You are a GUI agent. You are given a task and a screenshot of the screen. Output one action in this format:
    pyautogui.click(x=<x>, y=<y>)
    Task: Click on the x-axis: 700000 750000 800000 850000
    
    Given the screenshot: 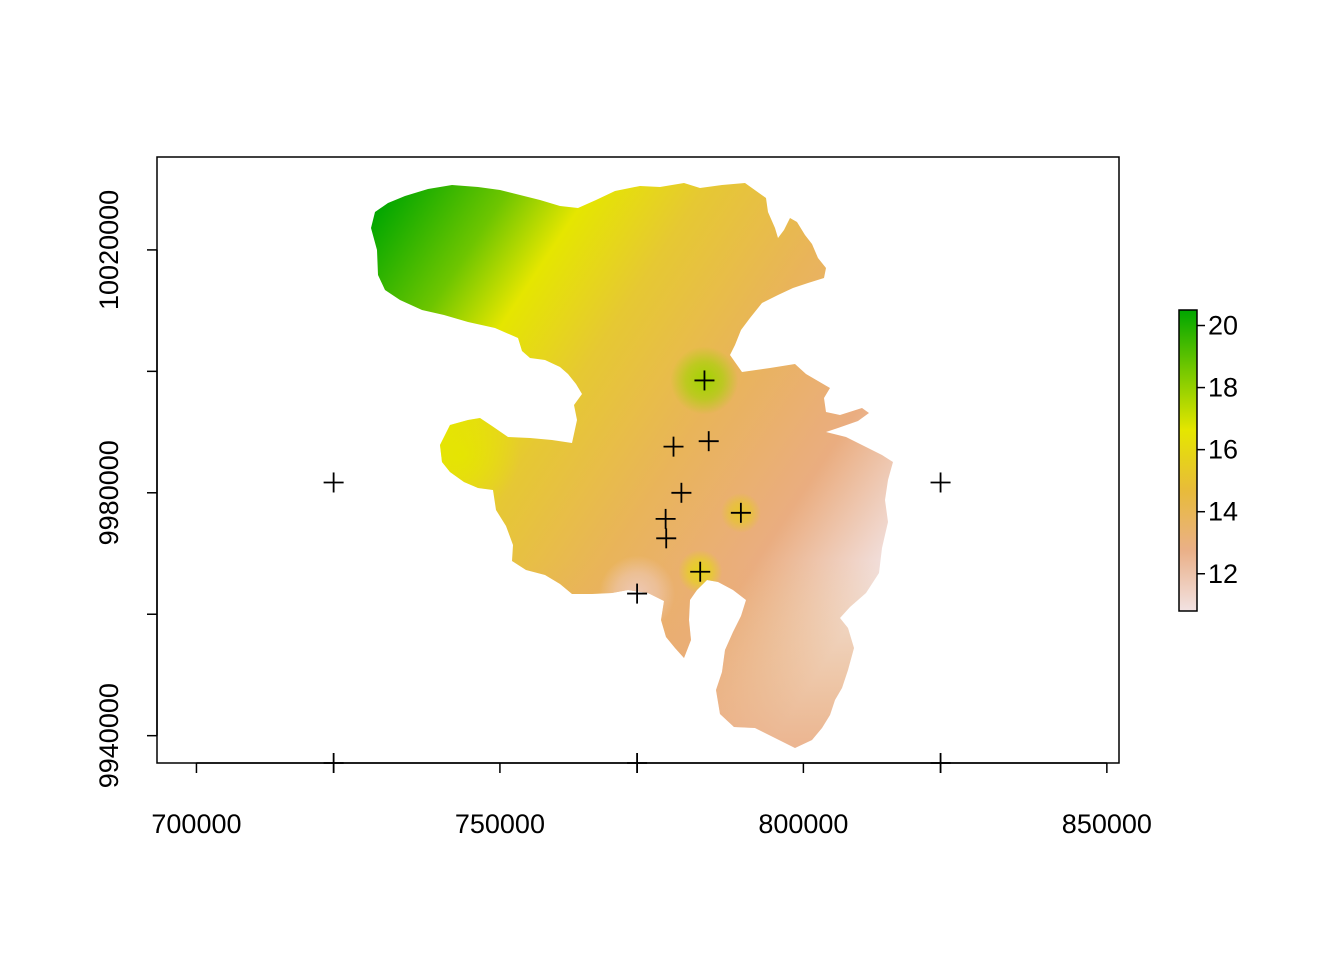 What is the action you would take?
    pyautogui.click(x=651, y=800)
    